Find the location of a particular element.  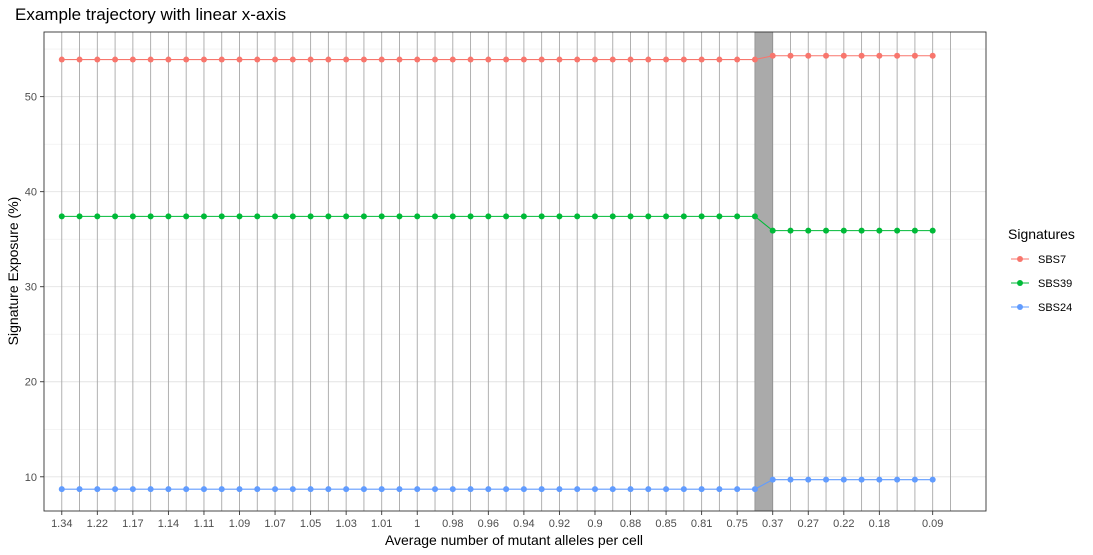

x-tick-label: 0.75 is located at coordinates (736, 524).